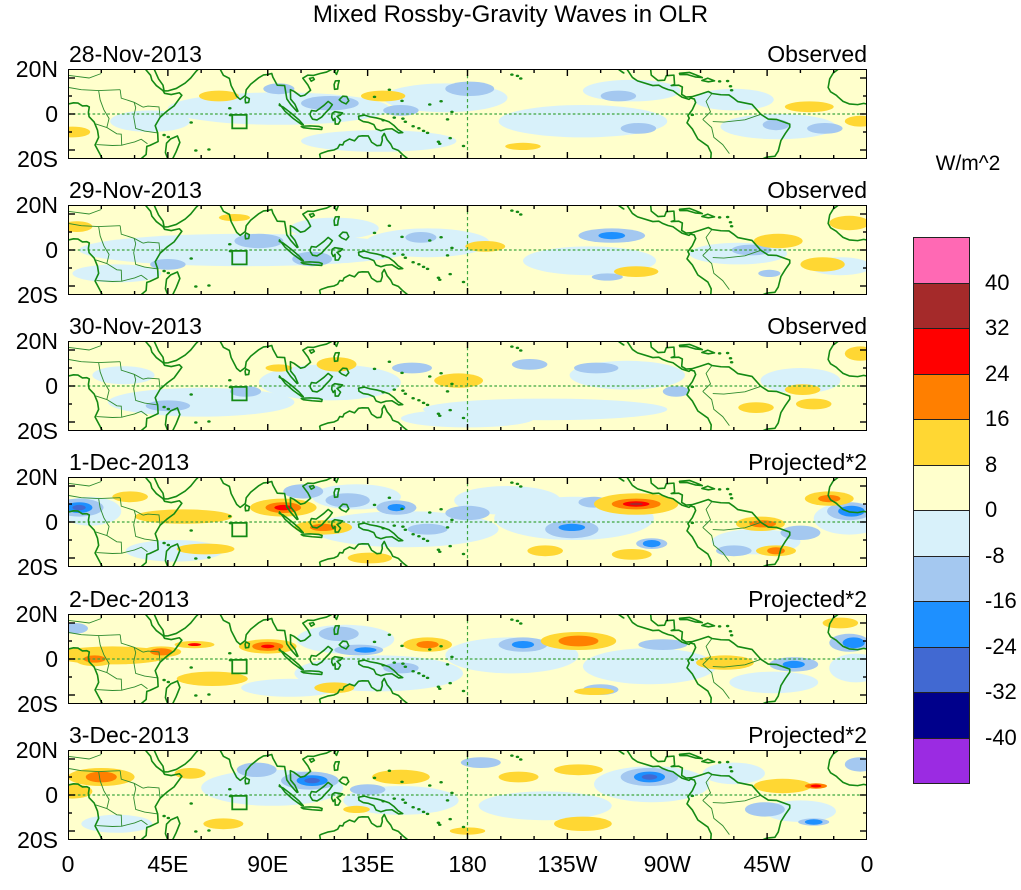 The width and height of the screenshot is (1021, 890). What do you see at coordinates (467, 659) in the screenshot?
I see `map-canvas` at bounding box center [467, 659].